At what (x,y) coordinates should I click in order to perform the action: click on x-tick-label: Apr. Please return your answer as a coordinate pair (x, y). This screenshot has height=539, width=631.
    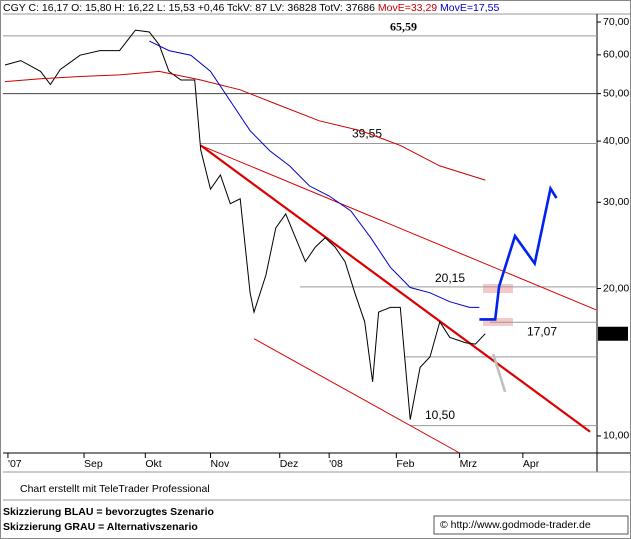
    Looking at the image, I should click on (531, 464).